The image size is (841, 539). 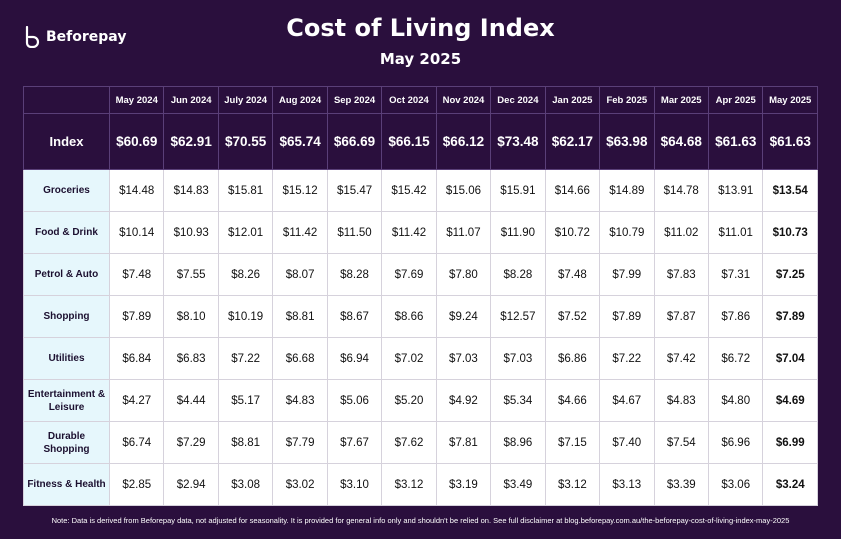 What do you see at coordinates (245, 100) in the screenshot?
I see `month-header: July 2024` at bounding box center [245, 100].